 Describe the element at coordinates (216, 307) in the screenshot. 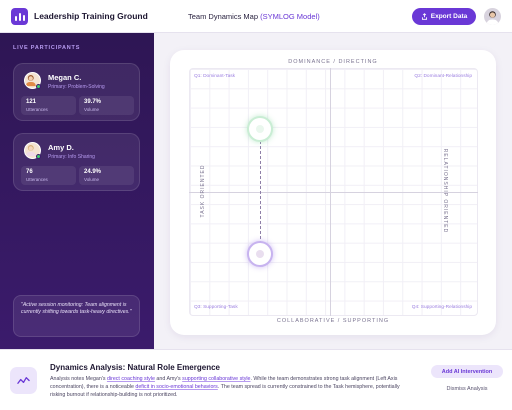

I see `quadrant-label-q3: Q3: Supporting-Task` at that location.